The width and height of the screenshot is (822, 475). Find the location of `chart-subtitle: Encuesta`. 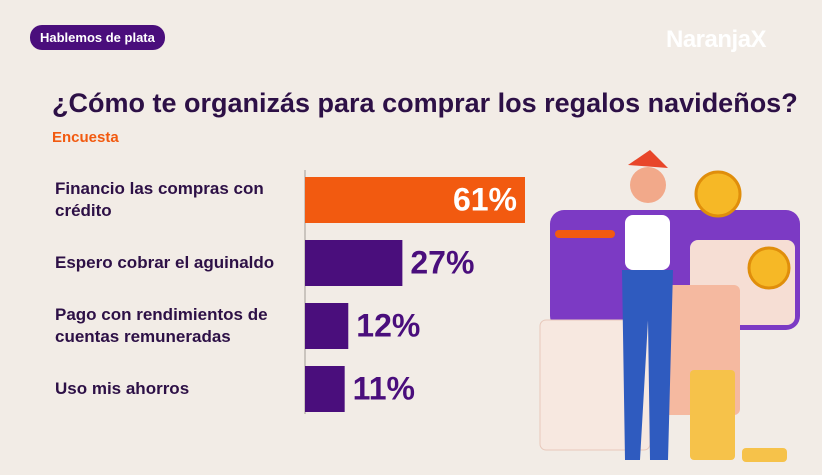

chart-subtitle: Encuesta is located at coordinates (85, 137).